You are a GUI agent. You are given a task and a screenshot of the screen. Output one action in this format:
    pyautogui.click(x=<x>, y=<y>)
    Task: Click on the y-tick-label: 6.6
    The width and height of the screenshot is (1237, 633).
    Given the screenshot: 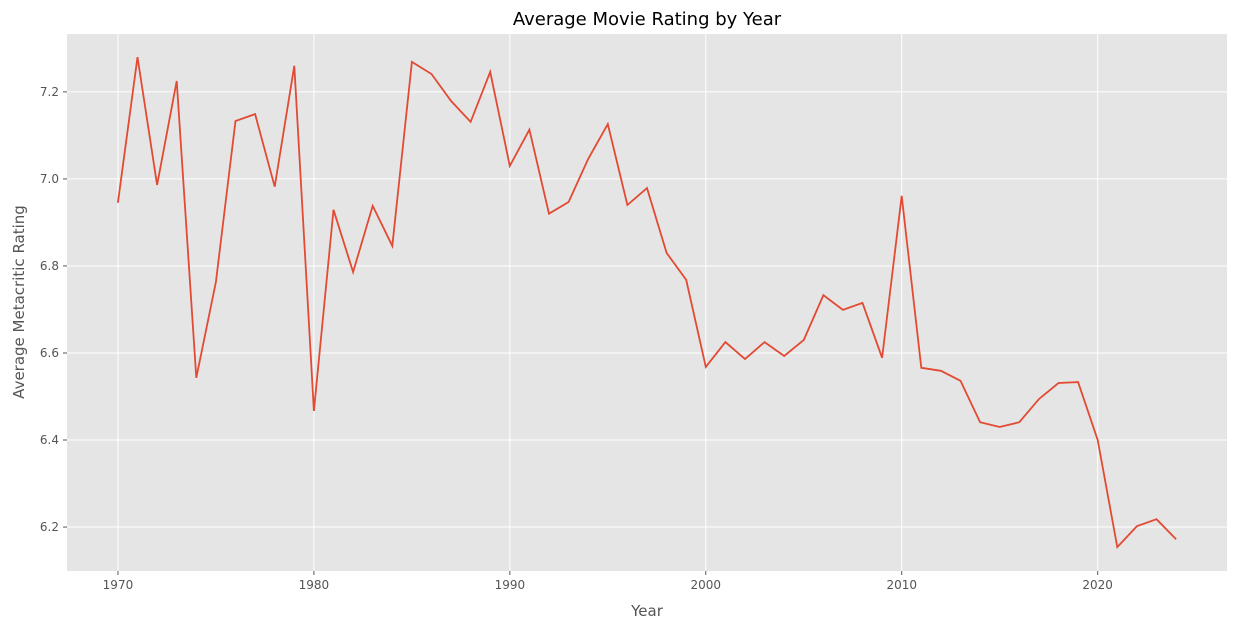 What is the action you would take?
    pyautogui.click(x=49, y=353)
    